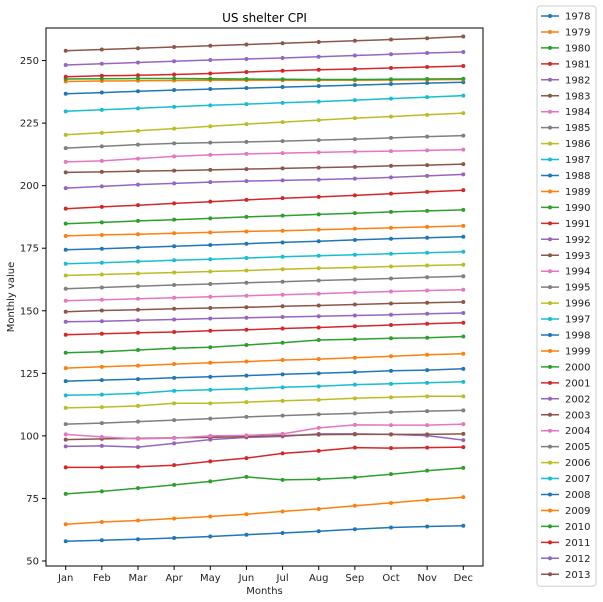  Describe the element at coordinates (565, 527) in the screenshot. I see `legend-item: 2010` at that location.